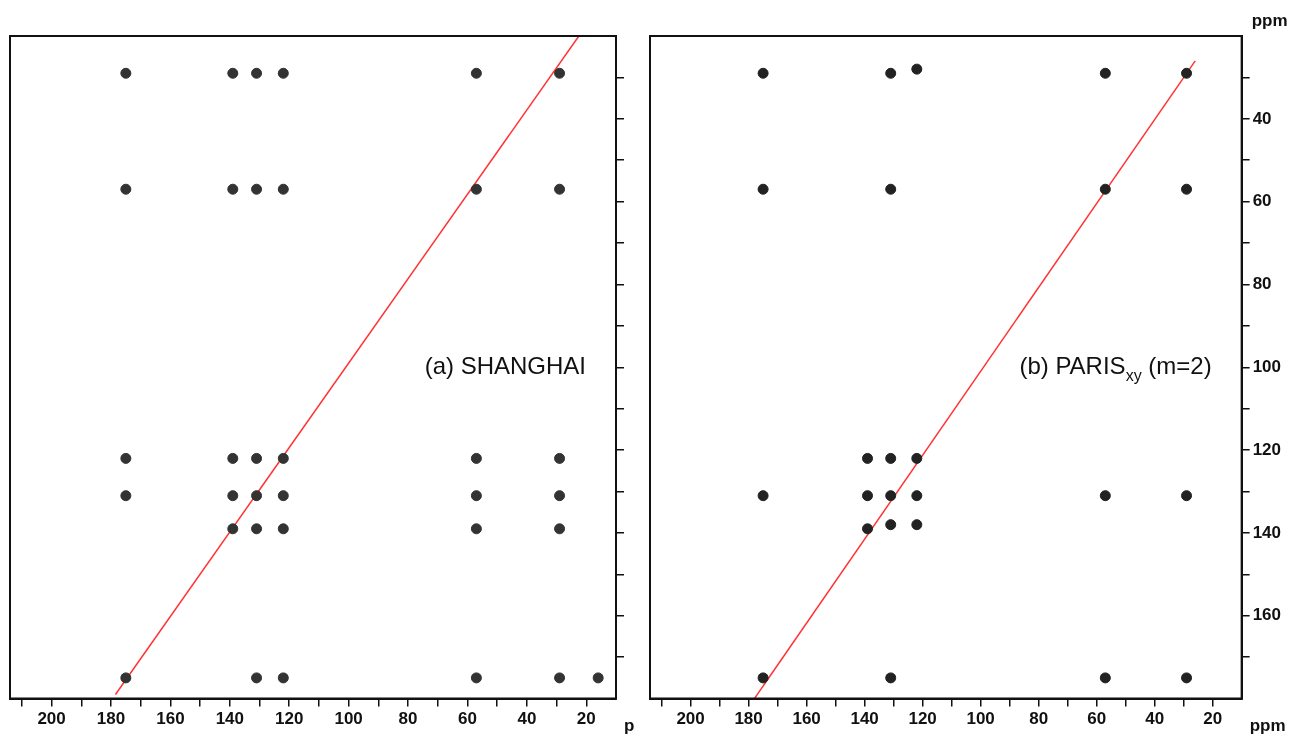  I want to click on x-axis-title: ppm, so click(1267, 726).